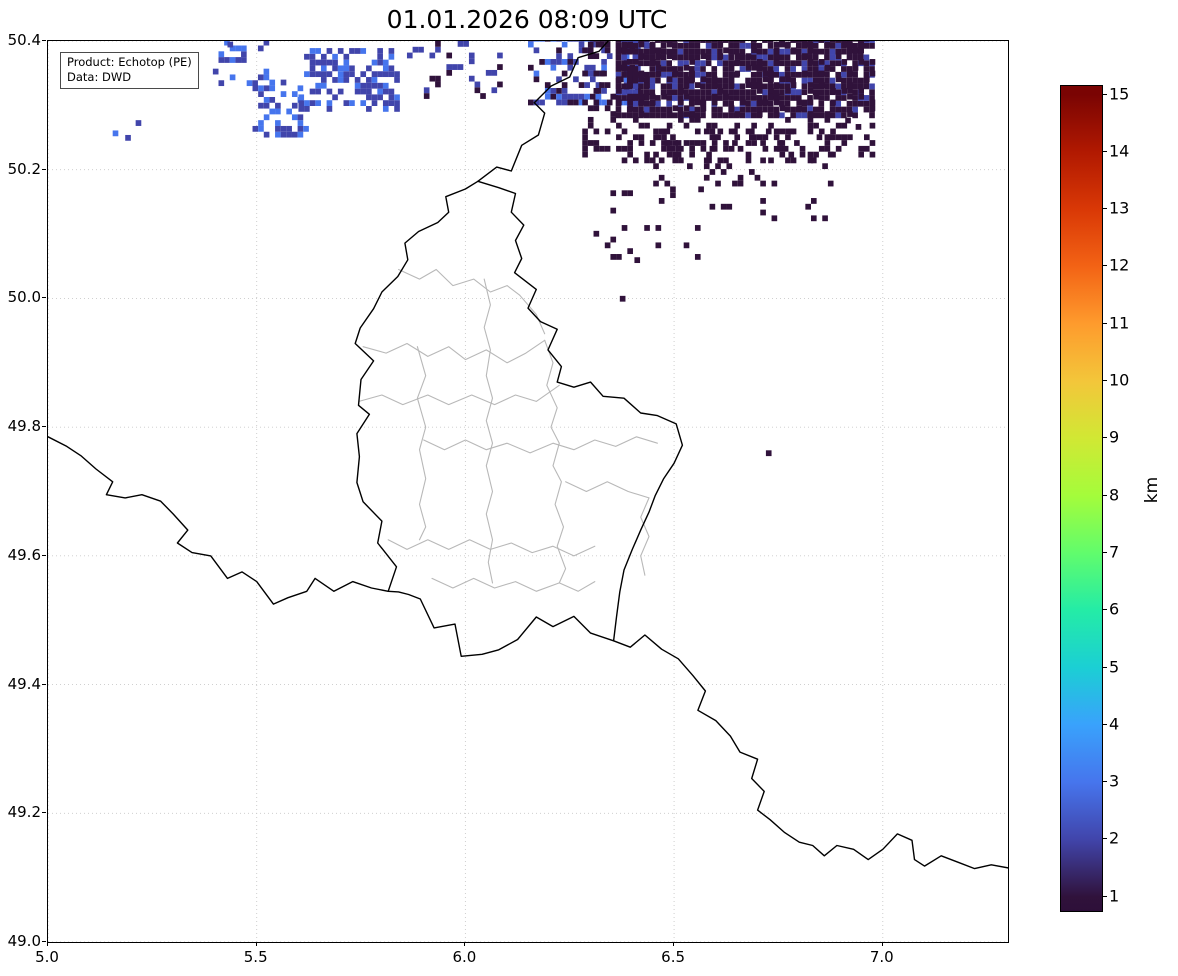 This screenshot has width=1178, height=976. I want to click on colorbar-tick-label: 1, so click(1114, 896).